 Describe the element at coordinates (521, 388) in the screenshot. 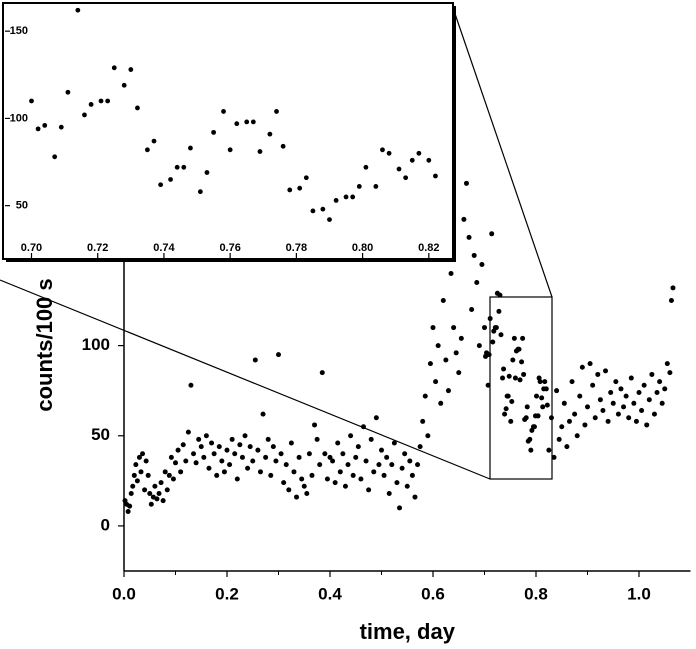

I see `zoom-box` at that location.